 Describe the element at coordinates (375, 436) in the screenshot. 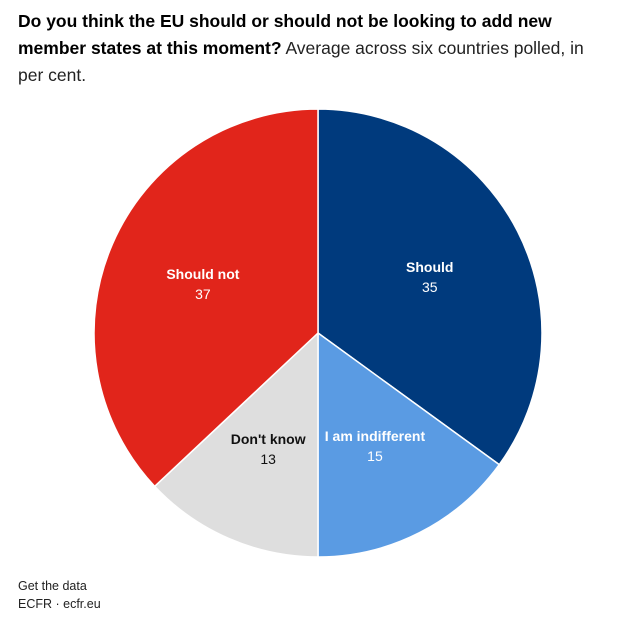

I see `slice-label-i-am-indifferent: I am indifferent` at that location.